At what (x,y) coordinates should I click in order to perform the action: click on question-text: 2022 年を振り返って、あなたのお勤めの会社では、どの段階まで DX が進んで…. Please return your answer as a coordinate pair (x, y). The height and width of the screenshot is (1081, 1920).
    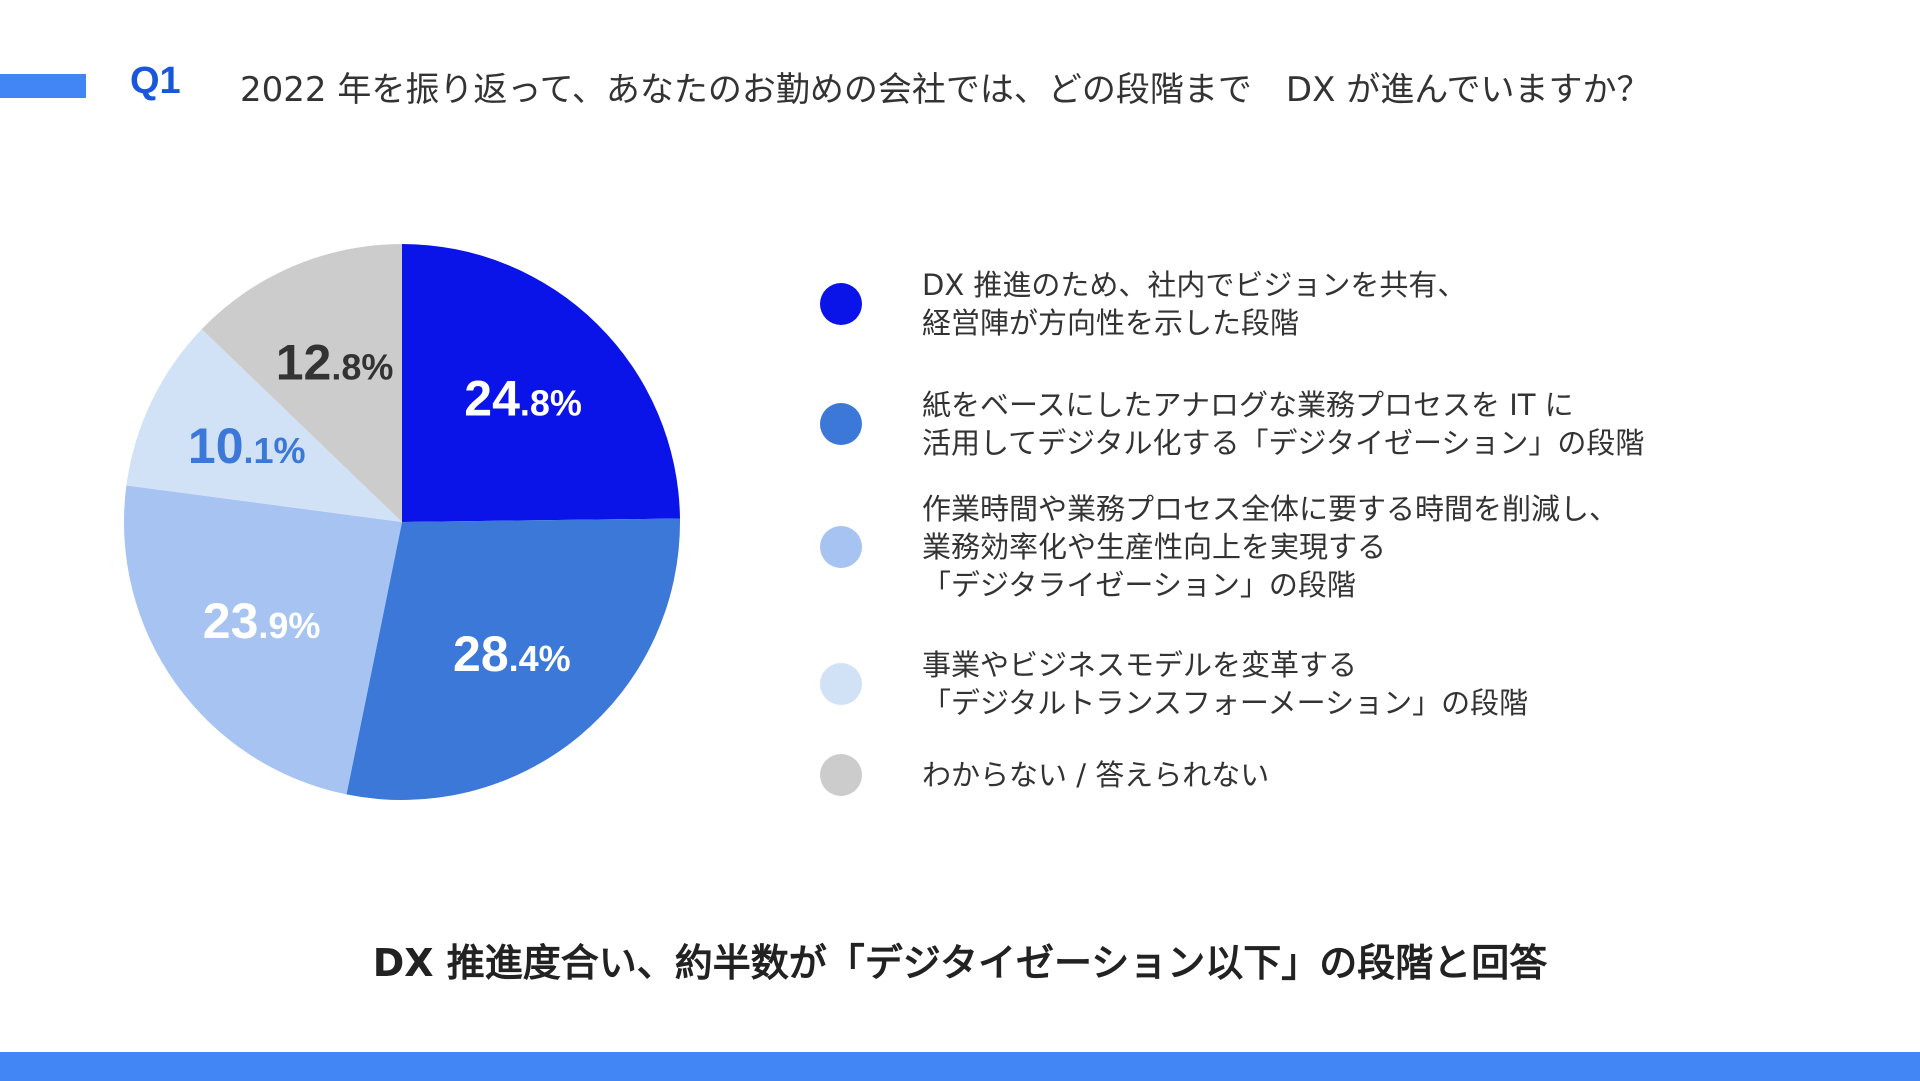
    Looking at the image, I should click on (945, 90).